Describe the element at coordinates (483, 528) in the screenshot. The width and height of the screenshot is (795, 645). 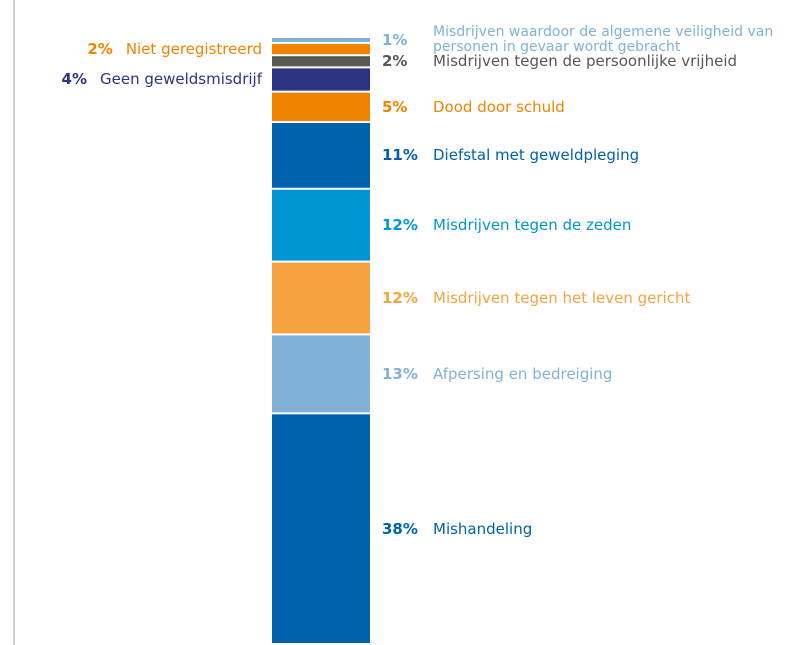
I see `legend-label: Mishandeling` at that location.